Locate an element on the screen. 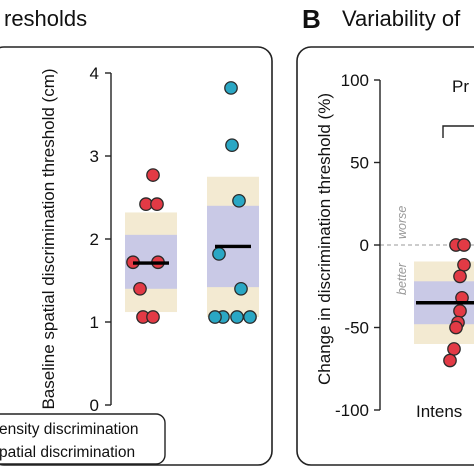  panel-a-tick-label: 4 is located at coordinates (94, 73).